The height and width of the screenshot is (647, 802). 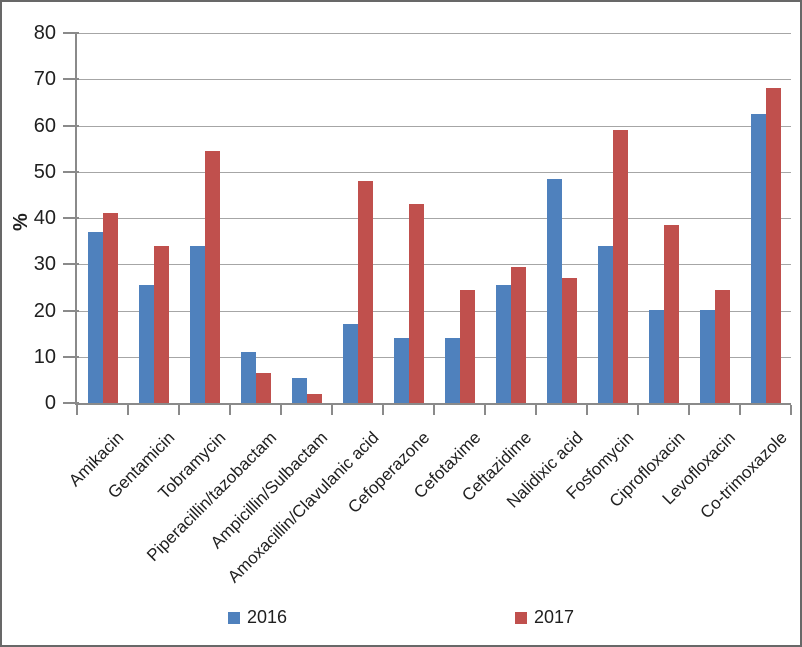 What do you see at coordinates (110, 308) in the screenshot?
I see `bar-2017-amikacin` at bounding box center [110, 308].